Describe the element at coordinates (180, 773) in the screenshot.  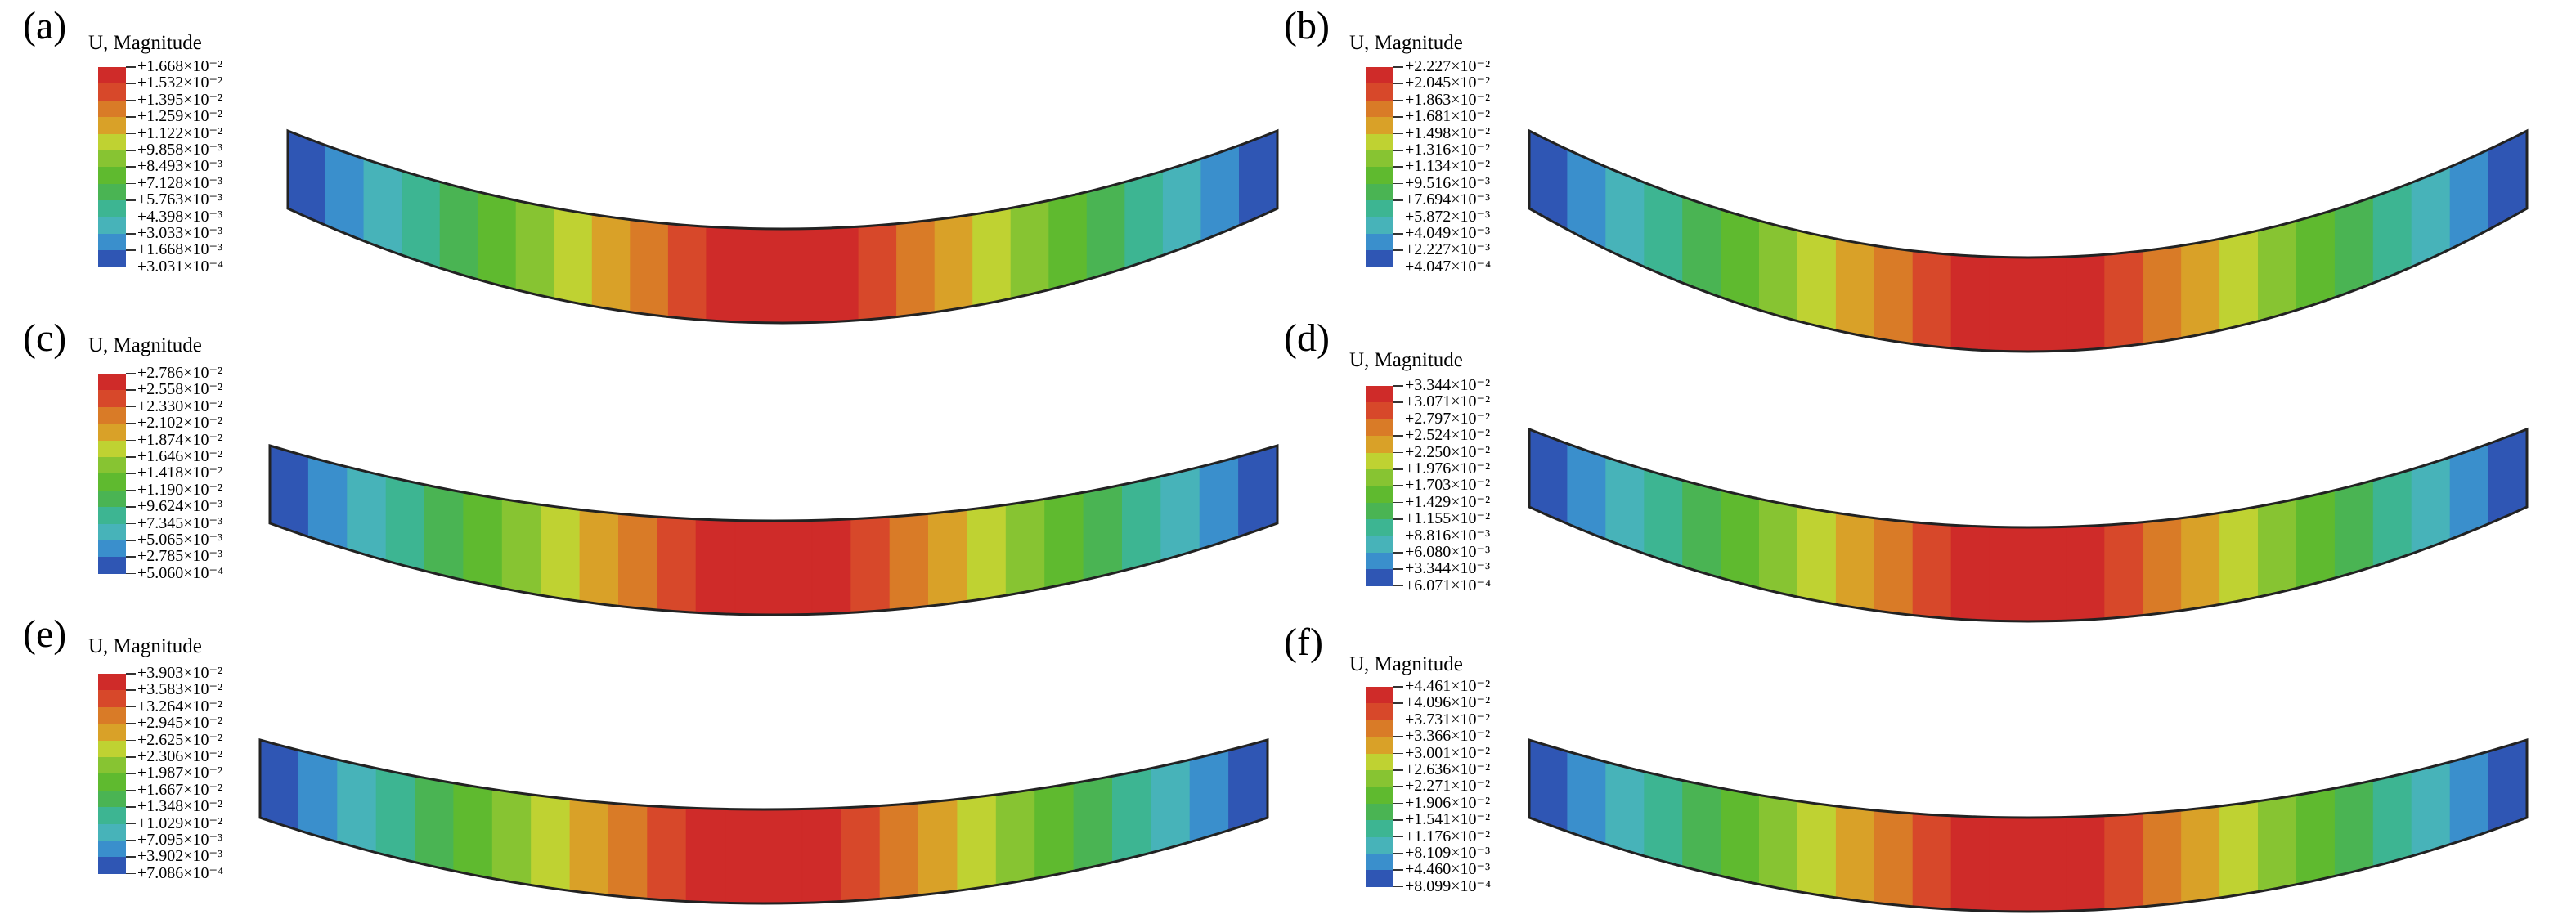
I see `legend-value: +1.987×10⁻²` at that location.